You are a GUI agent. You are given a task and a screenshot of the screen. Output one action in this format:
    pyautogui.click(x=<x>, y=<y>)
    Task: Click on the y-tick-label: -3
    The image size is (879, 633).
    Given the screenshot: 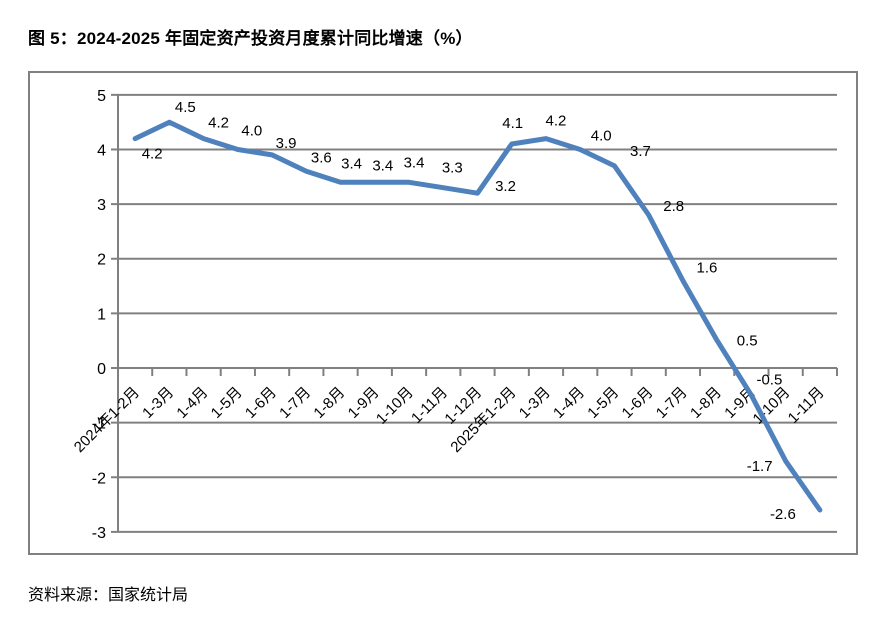 What is the action you would take?
    pyautogui.click(x=99, y=533)
    